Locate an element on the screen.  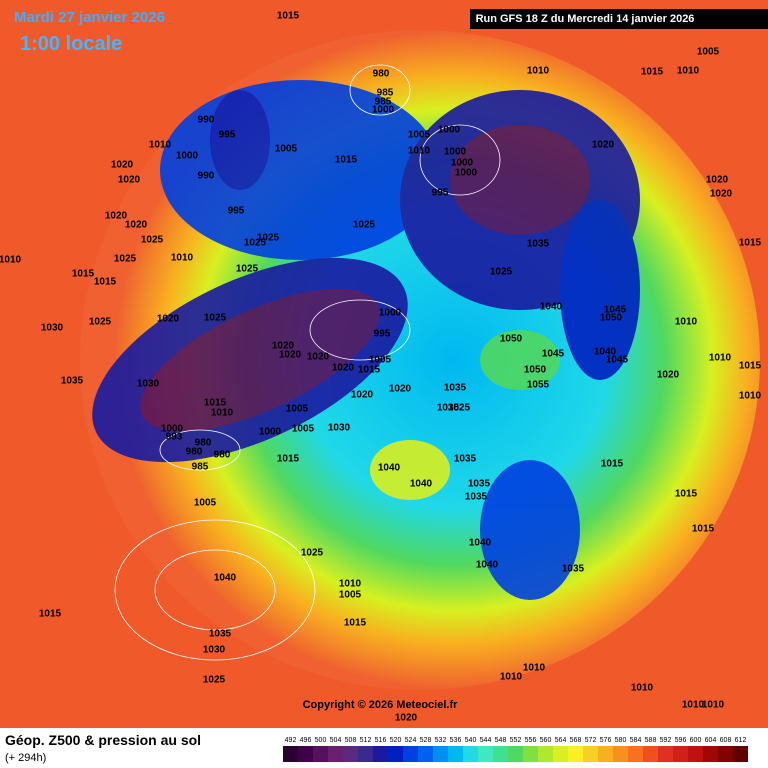
scale-label: 576 is located at coordinates (606, 740).